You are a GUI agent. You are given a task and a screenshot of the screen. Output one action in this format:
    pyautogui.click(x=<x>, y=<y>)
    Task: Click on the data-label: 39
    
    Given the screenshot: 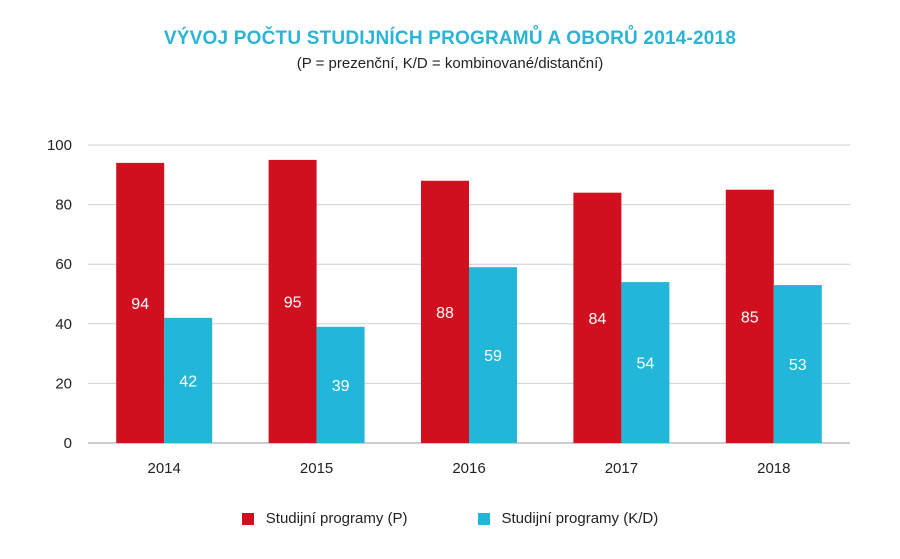 What is the action you would take?
    pyautogui.click(x=341, y=386)
    